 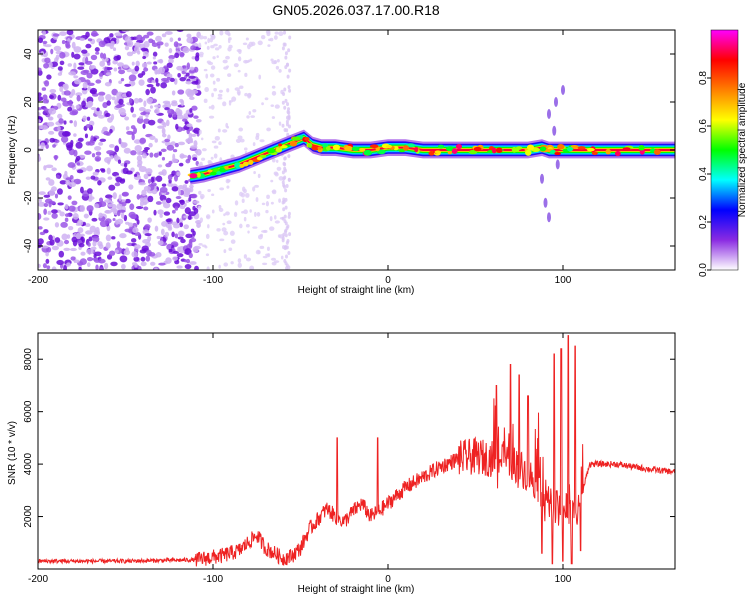 What do you see at coordinates (545, 202) in the screenshot?
I see `heatmap-feature-blob` at bounding box center [545, 202].